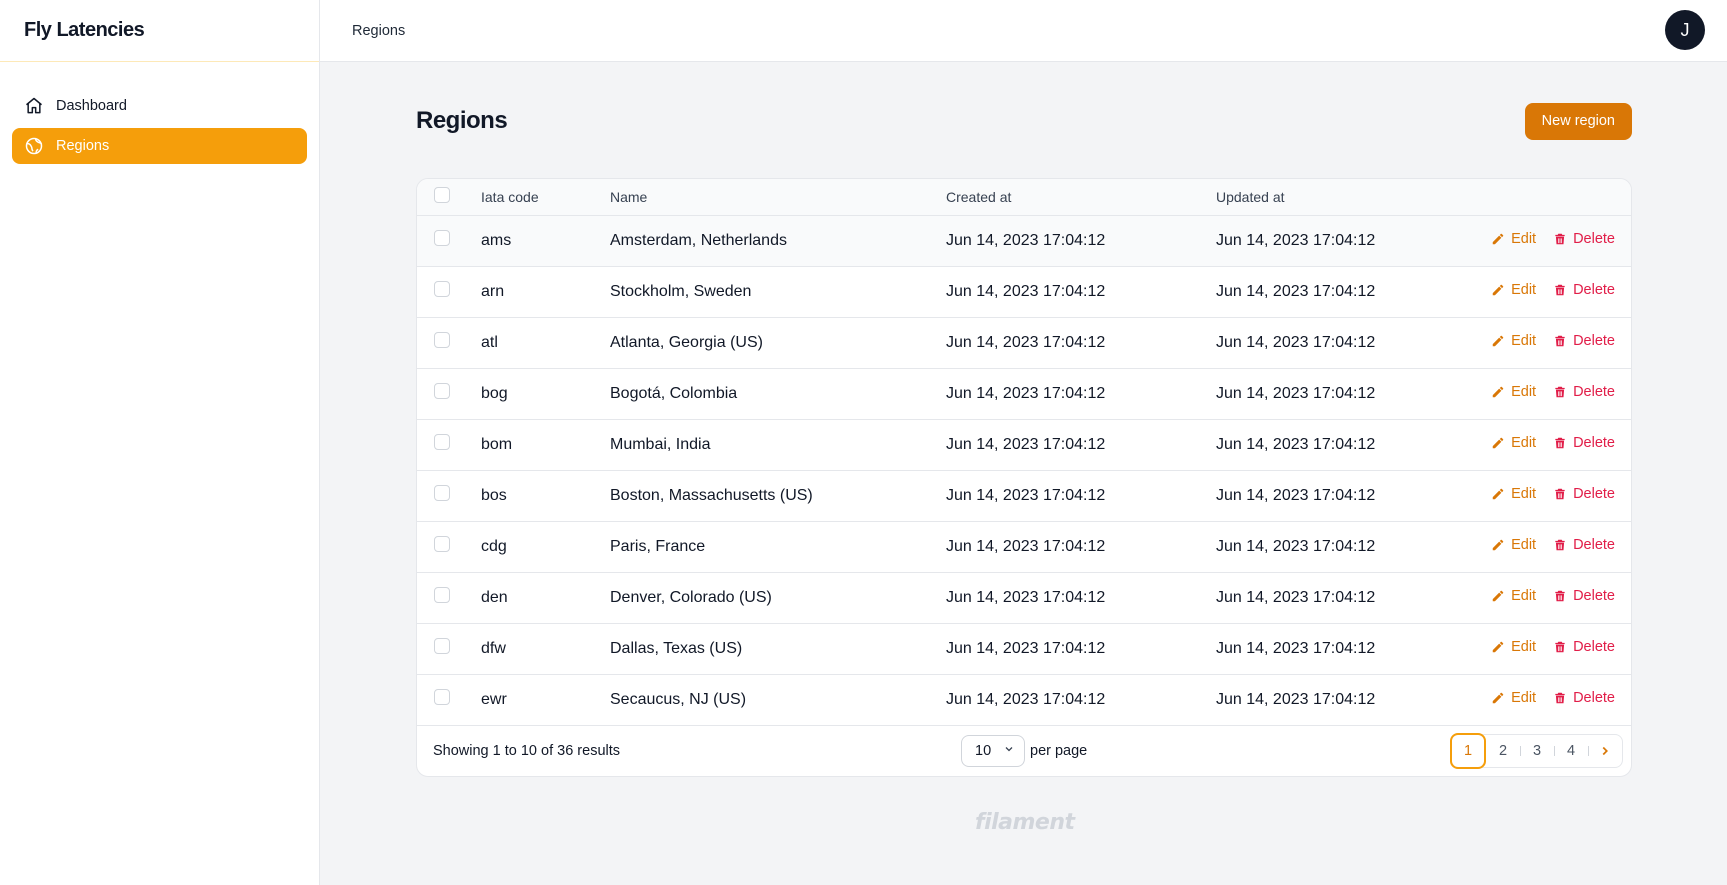 This screenshot has height=885, width=1727. I want to click on page-button-4: 4, so click(1571, 751).